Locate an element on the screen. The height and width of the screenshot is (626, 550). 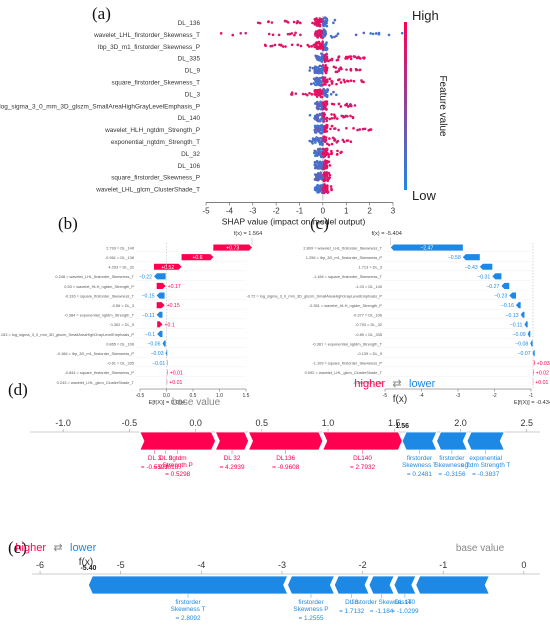
force-segment is located at coordinates (177, 441).